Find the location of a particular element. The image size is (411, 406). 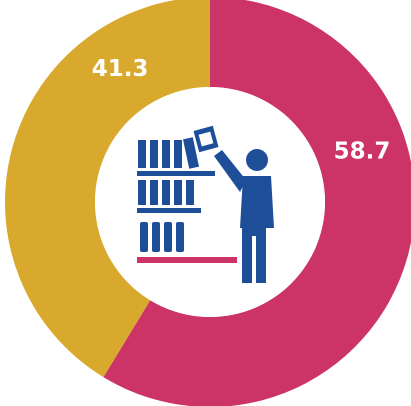

person-stocking-shelves-icon is located at coordinates (205, 204).